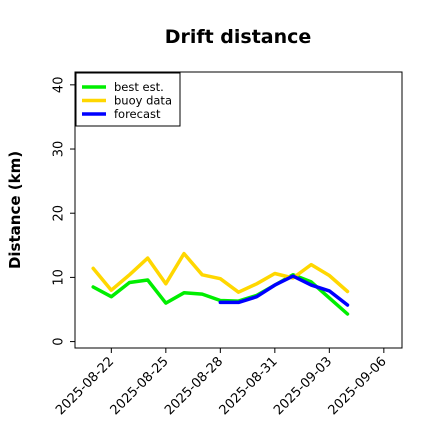 The width and height of the screenshot is (440, 440). Describe the element at coordinates (15, 210) in the screenshot. I see `y-axis-label: Distance (km)` at that location.